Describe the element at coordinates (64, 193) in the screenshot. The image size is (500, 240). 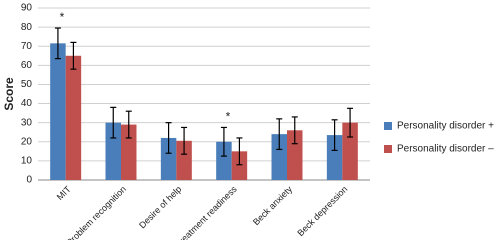
I see `x-tick-label: MIT` at that location.